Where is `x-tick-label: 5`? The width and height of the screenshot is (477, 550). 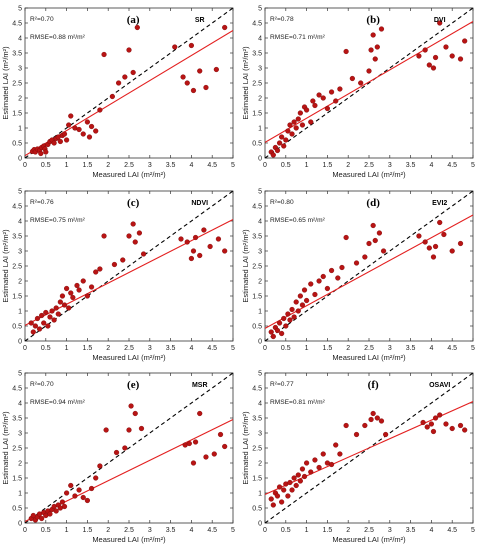 x-tick-label: 5 is located at coordinates (473, 348).